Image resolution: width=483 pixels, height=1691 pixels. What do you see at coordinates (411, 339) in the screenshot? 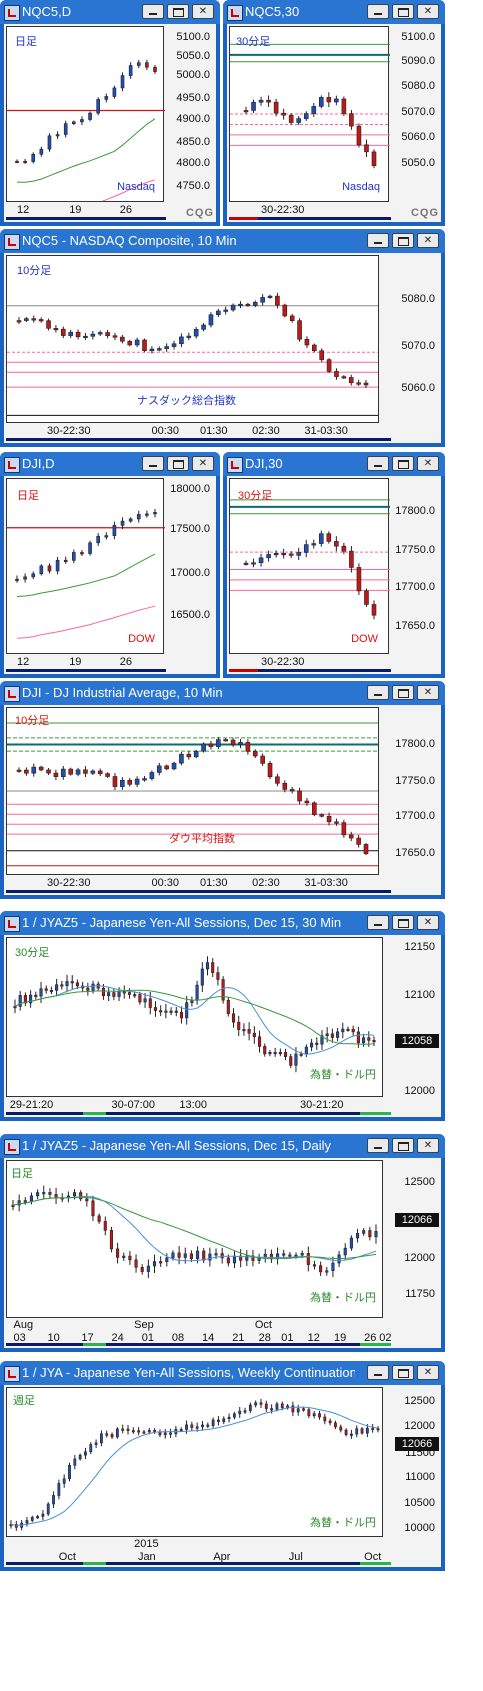
I see `price-axis: 5080.0 5070.0 5060.0` at bounding box center [411, 339].